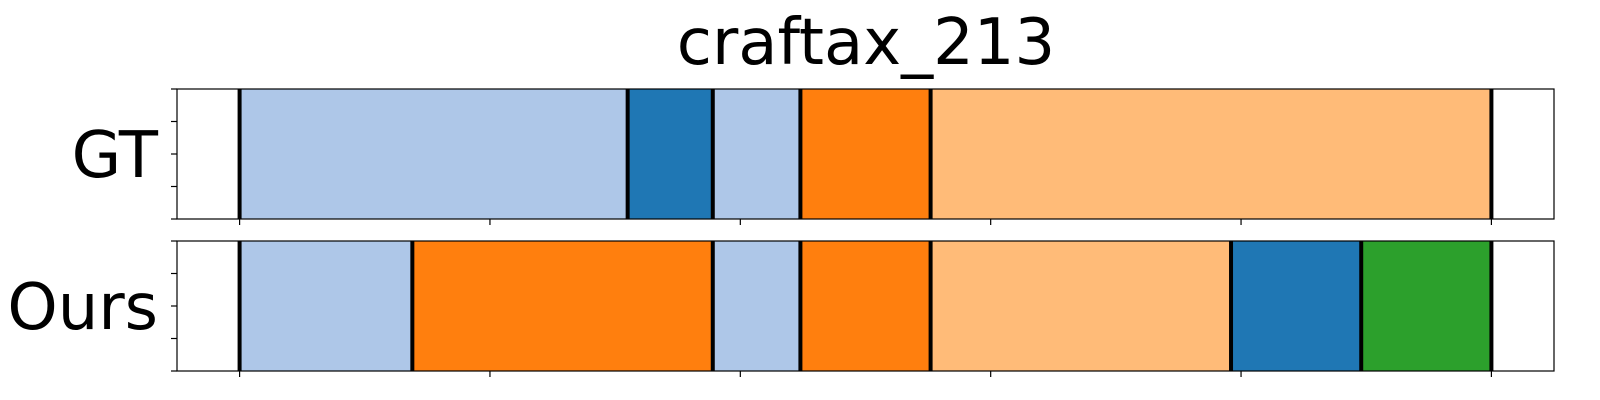 This screenshot has height=400, width=1600. I want to click on row-label-gt: GT, so click(115, 156).